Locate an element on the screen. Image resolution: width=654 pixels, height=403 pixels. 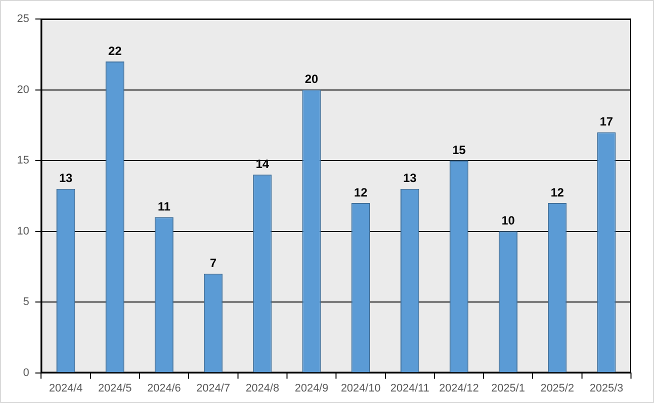
data-label: 11 is located at coordinates (164, 206).